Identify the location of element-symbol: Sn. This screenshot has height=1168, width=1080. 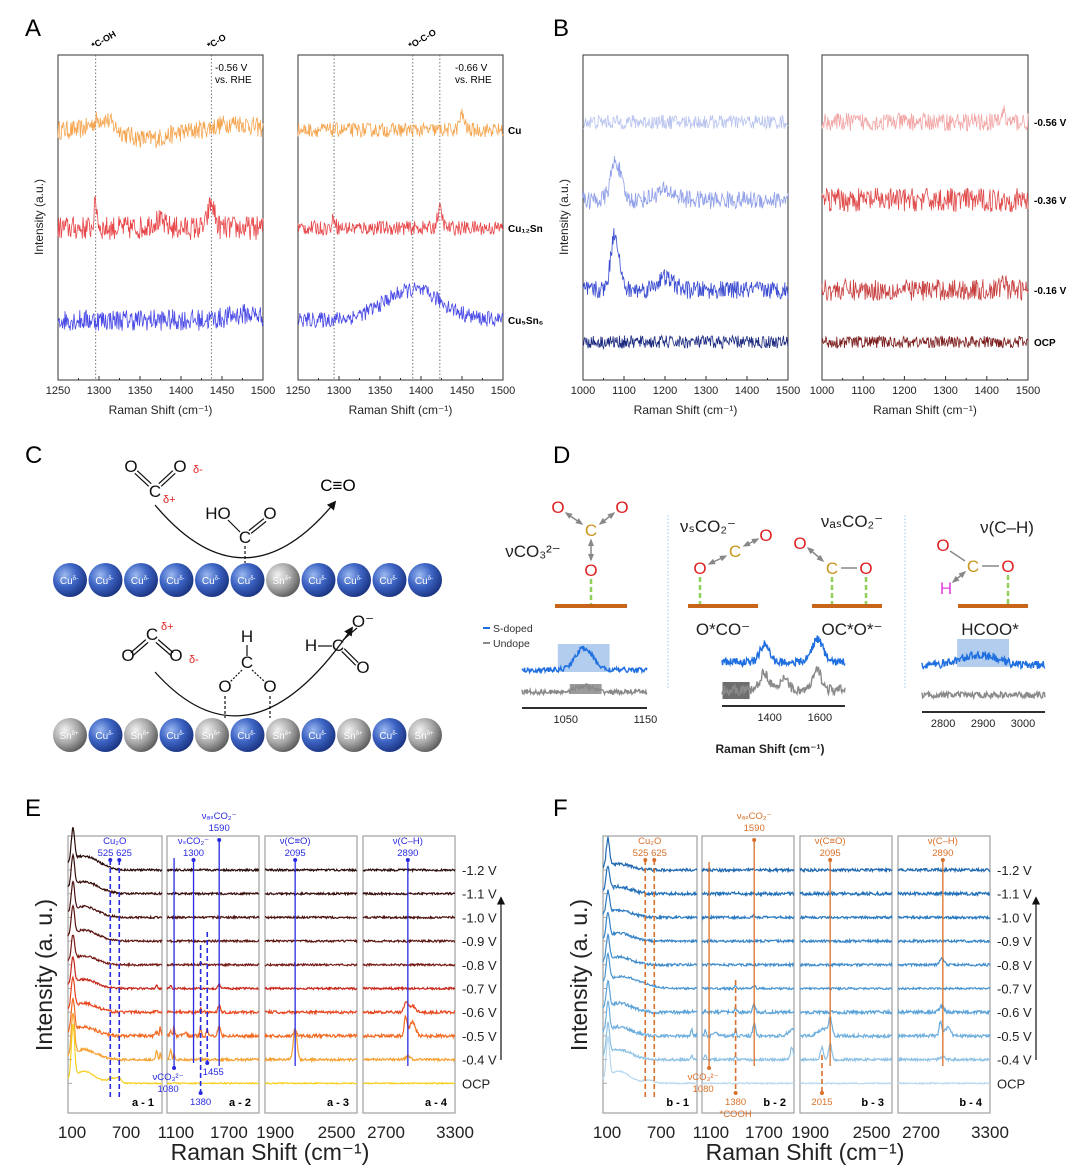
(65, 736).